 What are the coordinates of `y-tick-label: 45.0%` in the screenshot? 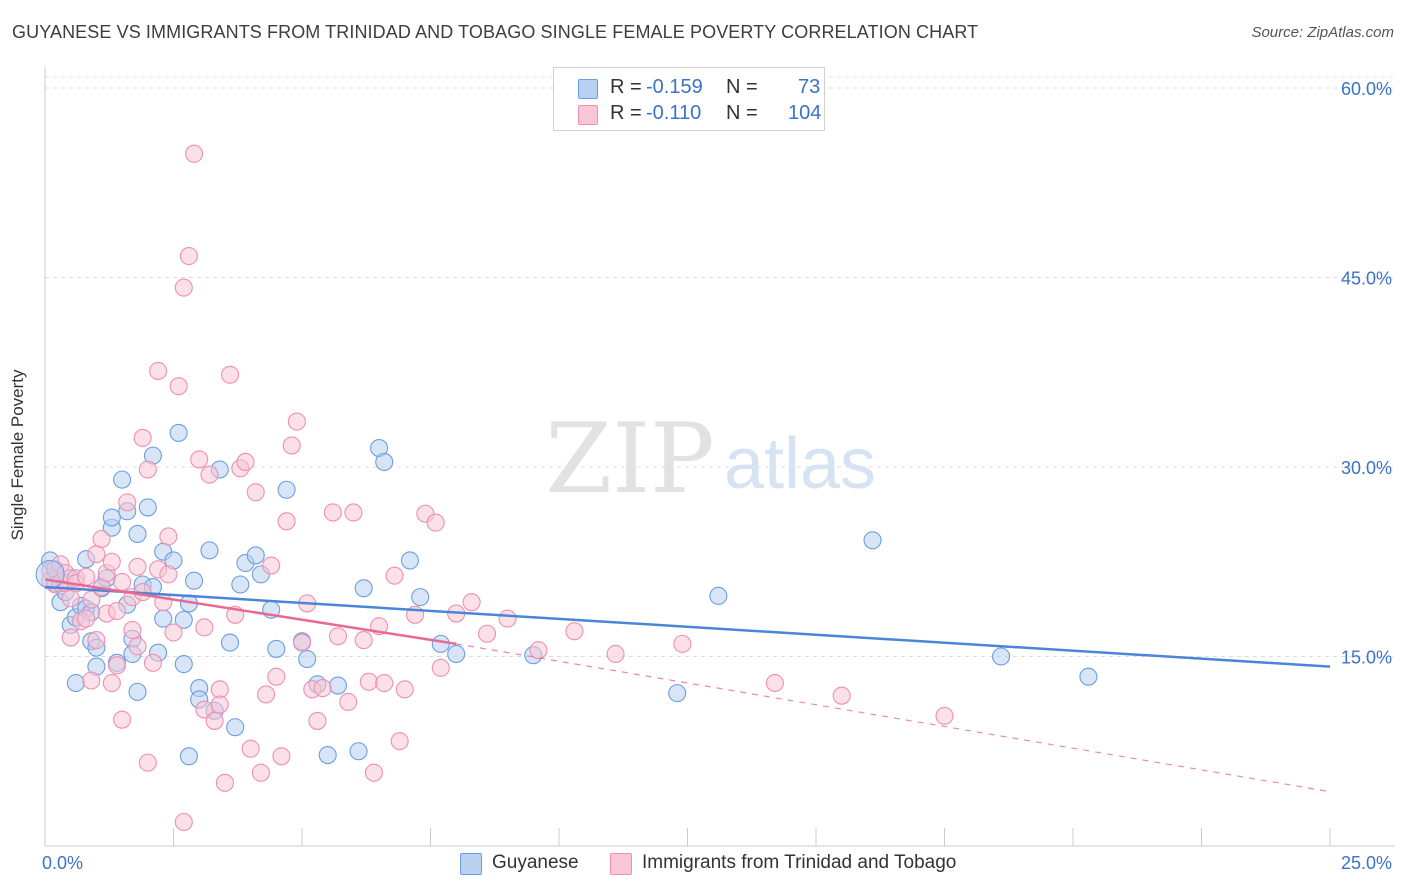 It's located at (1366, 279).